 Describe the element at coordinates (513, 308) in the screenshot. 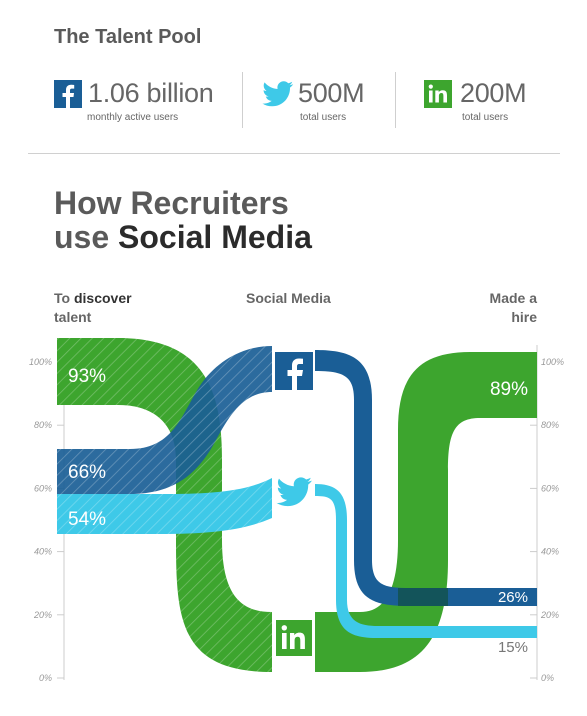

I see `right-column-header: Made a hire` at that location.